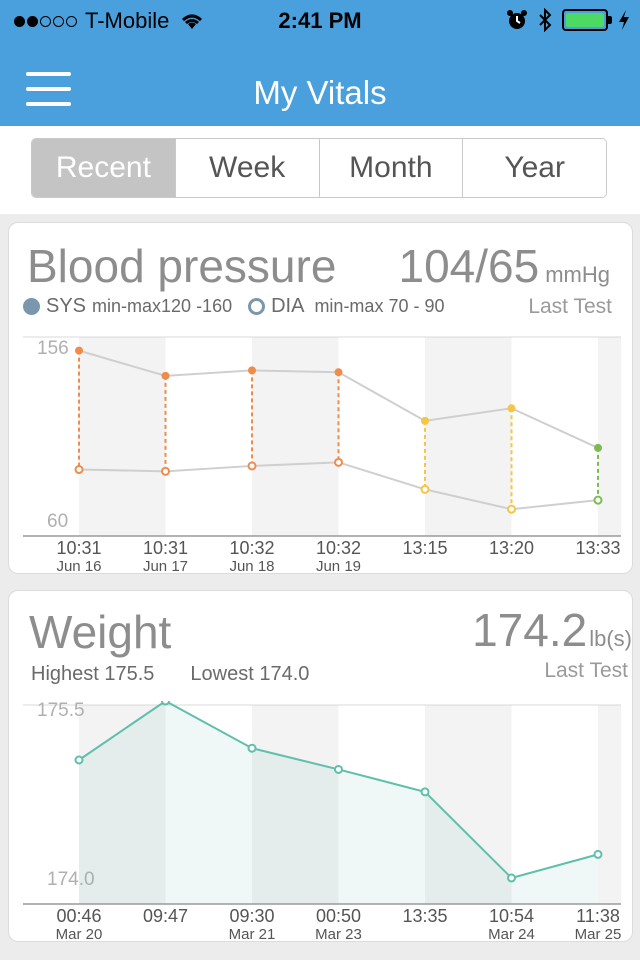 The image size is (640, 960). What do you see at coordinates (597, 548) in the screenshot?
I see `x-tick-time: 13:33` at bounding box center [597, 548].